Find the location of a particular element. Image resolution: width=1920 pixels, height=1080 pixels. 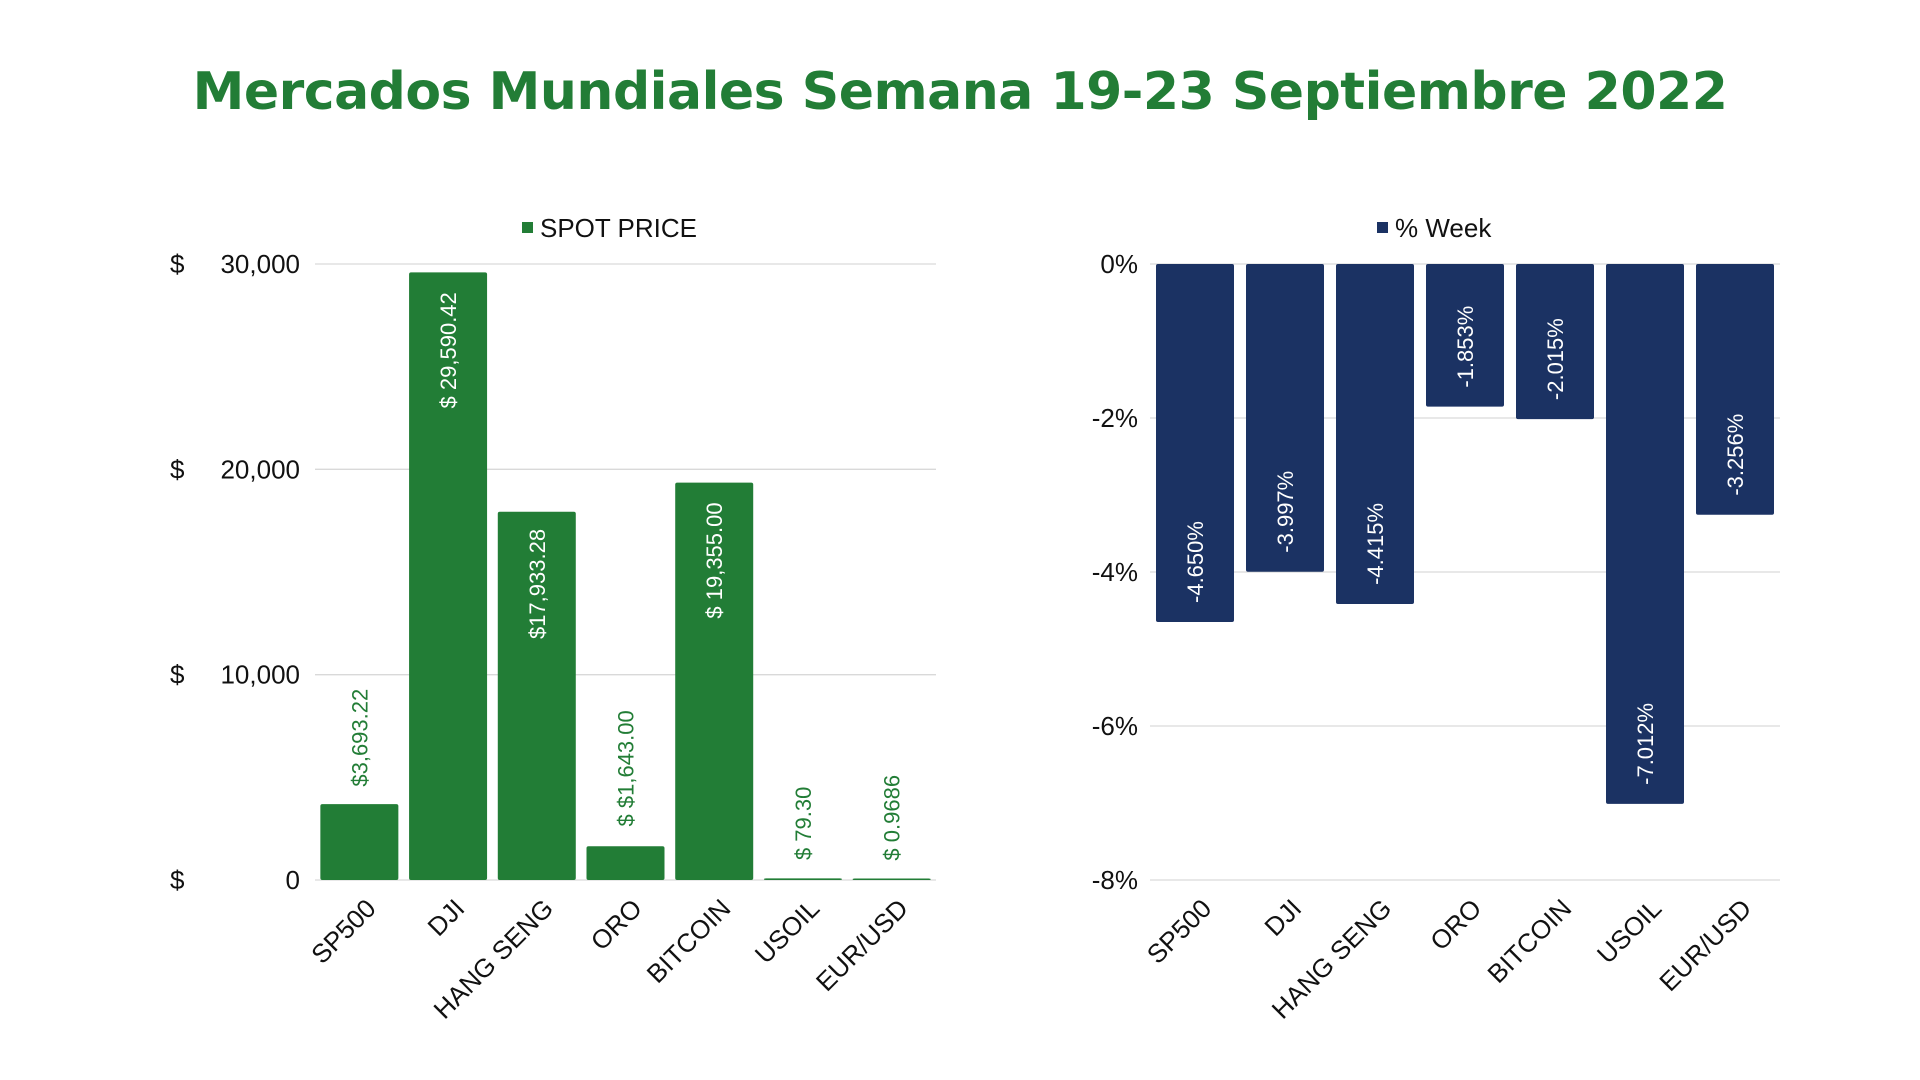

y-tick-label: 0% is located at coordinates (1119, 264).